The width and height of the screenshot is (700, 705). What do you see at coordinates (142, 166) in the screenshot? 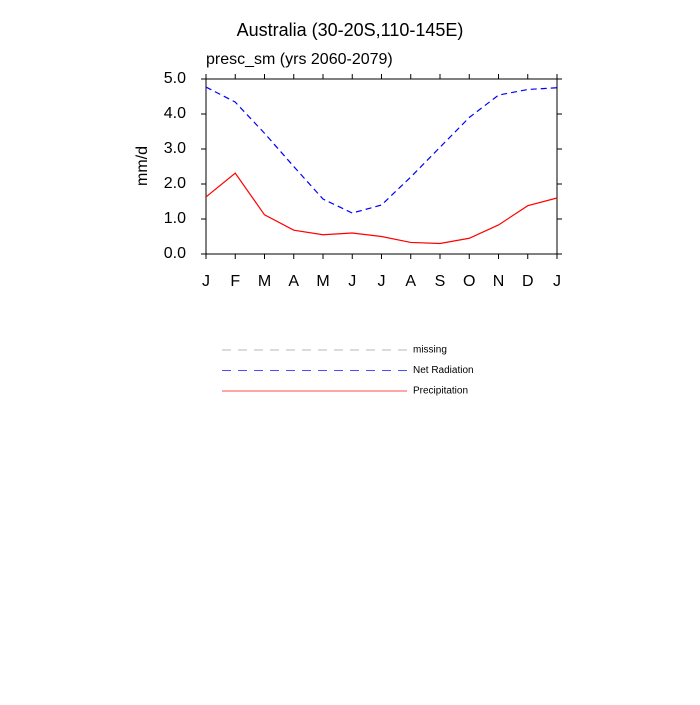
I see `y-axis-label: mm/d` at bounding box center [142, 166].